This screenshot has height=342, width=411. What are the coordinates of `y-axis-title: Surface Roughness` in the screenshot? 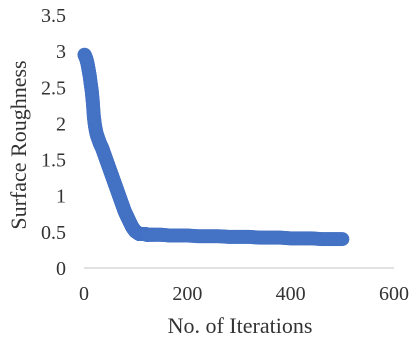 It's located at (18, 144).